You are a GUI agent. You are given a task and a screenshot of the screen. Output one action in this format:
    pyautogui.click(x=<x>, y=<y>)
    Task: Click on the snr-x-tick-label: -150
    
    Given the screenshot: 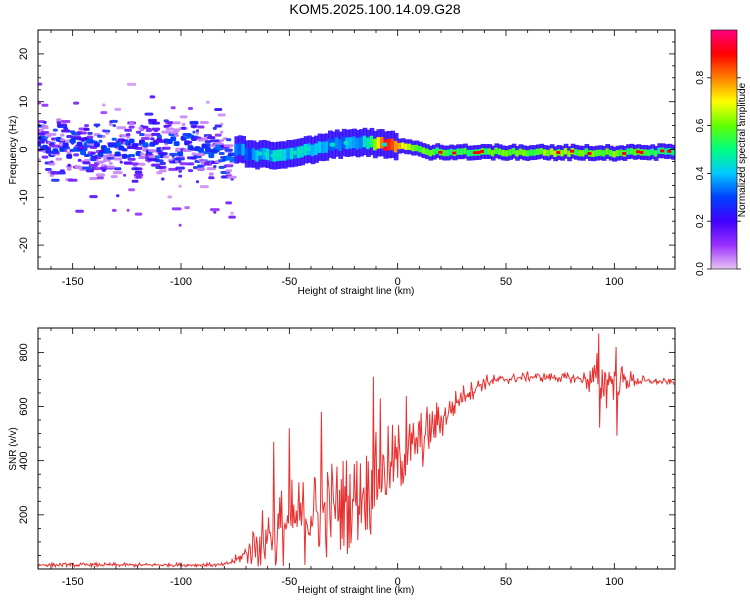 What is the action you would take?
    pyautogui.click(x=73, y=582)
    